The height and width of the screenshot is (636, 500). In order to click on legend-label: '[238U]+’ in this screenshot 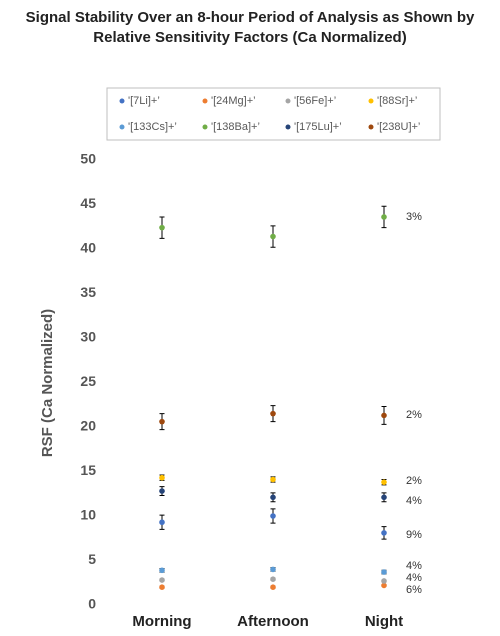, I will do `click(398, 127)`.